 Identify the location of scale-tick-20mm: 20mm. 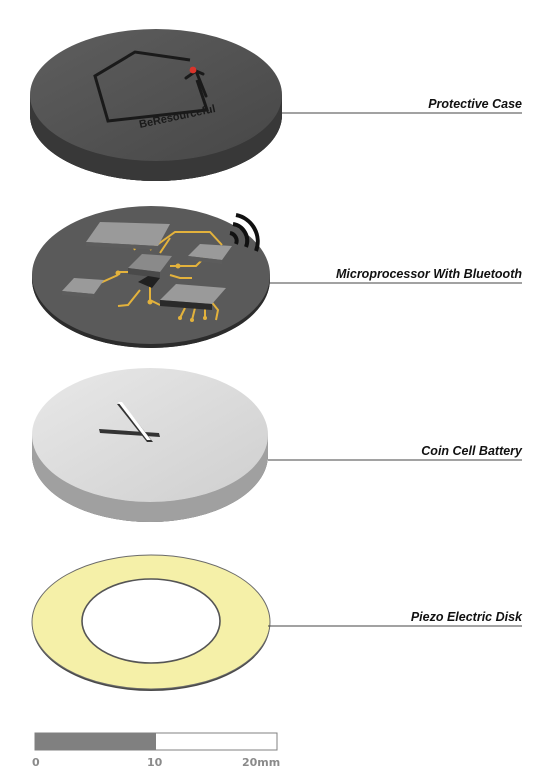
(261, 762).